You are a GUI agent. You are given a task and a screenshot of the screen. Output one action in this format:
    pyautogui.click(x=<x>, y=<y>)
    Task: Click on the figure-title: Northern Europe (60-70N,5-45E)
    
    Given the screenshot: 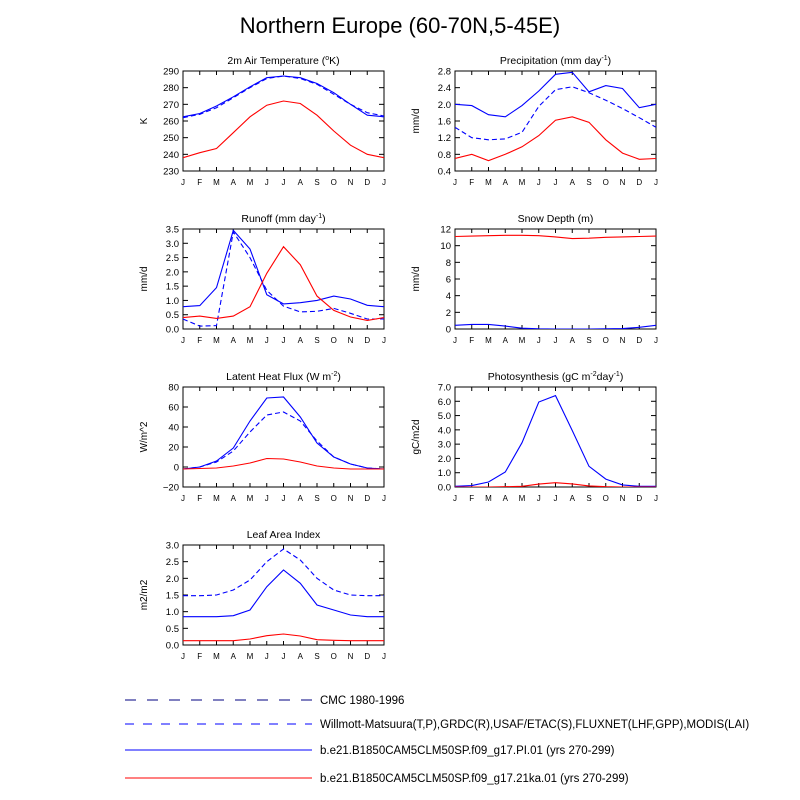 What is the action you would take?
    pyautogui.click(x=400, y=25)
    